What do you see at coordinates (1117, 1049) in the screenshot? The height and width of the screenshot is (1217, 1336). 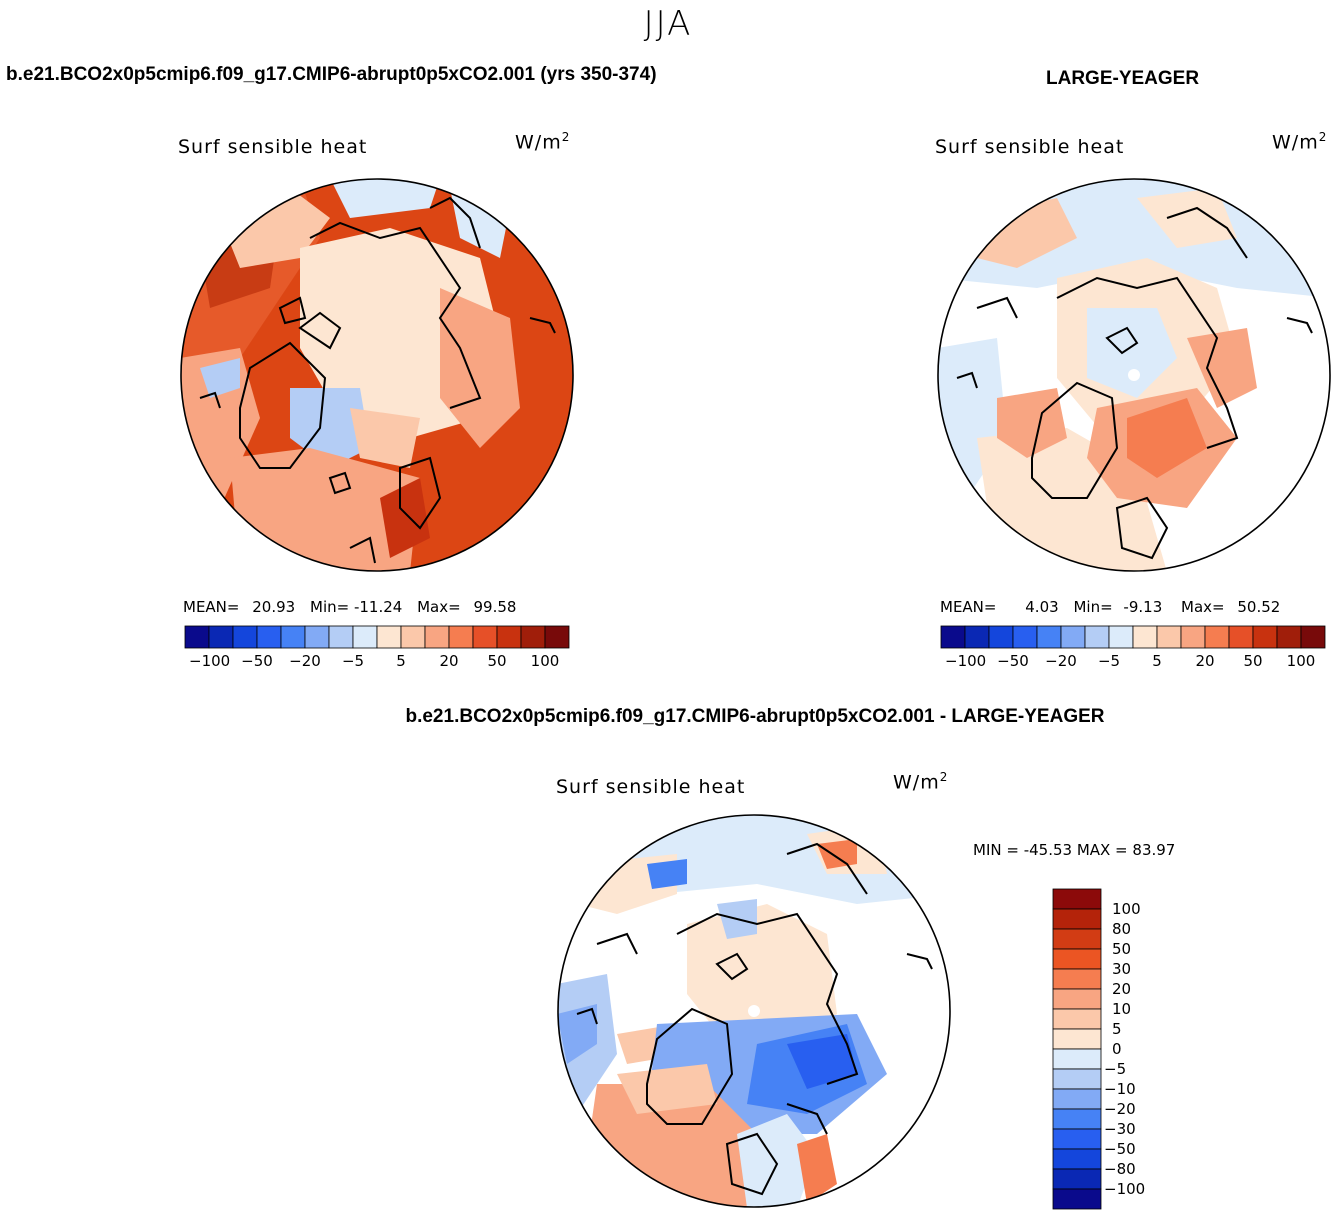 I see `colorbar-tick-label: 0` at bounding box center [1117, 1049].